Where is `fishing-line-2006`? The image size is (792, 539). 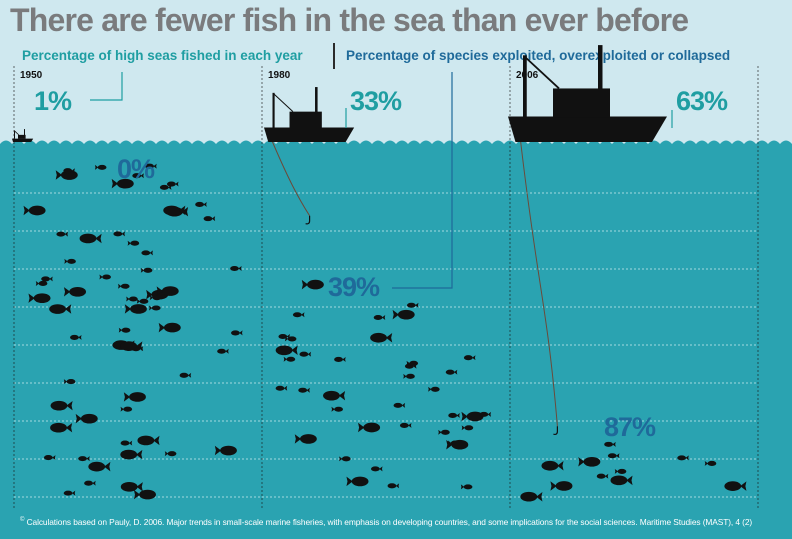
fishing-line-2006 is located at coordinates (538, 281).